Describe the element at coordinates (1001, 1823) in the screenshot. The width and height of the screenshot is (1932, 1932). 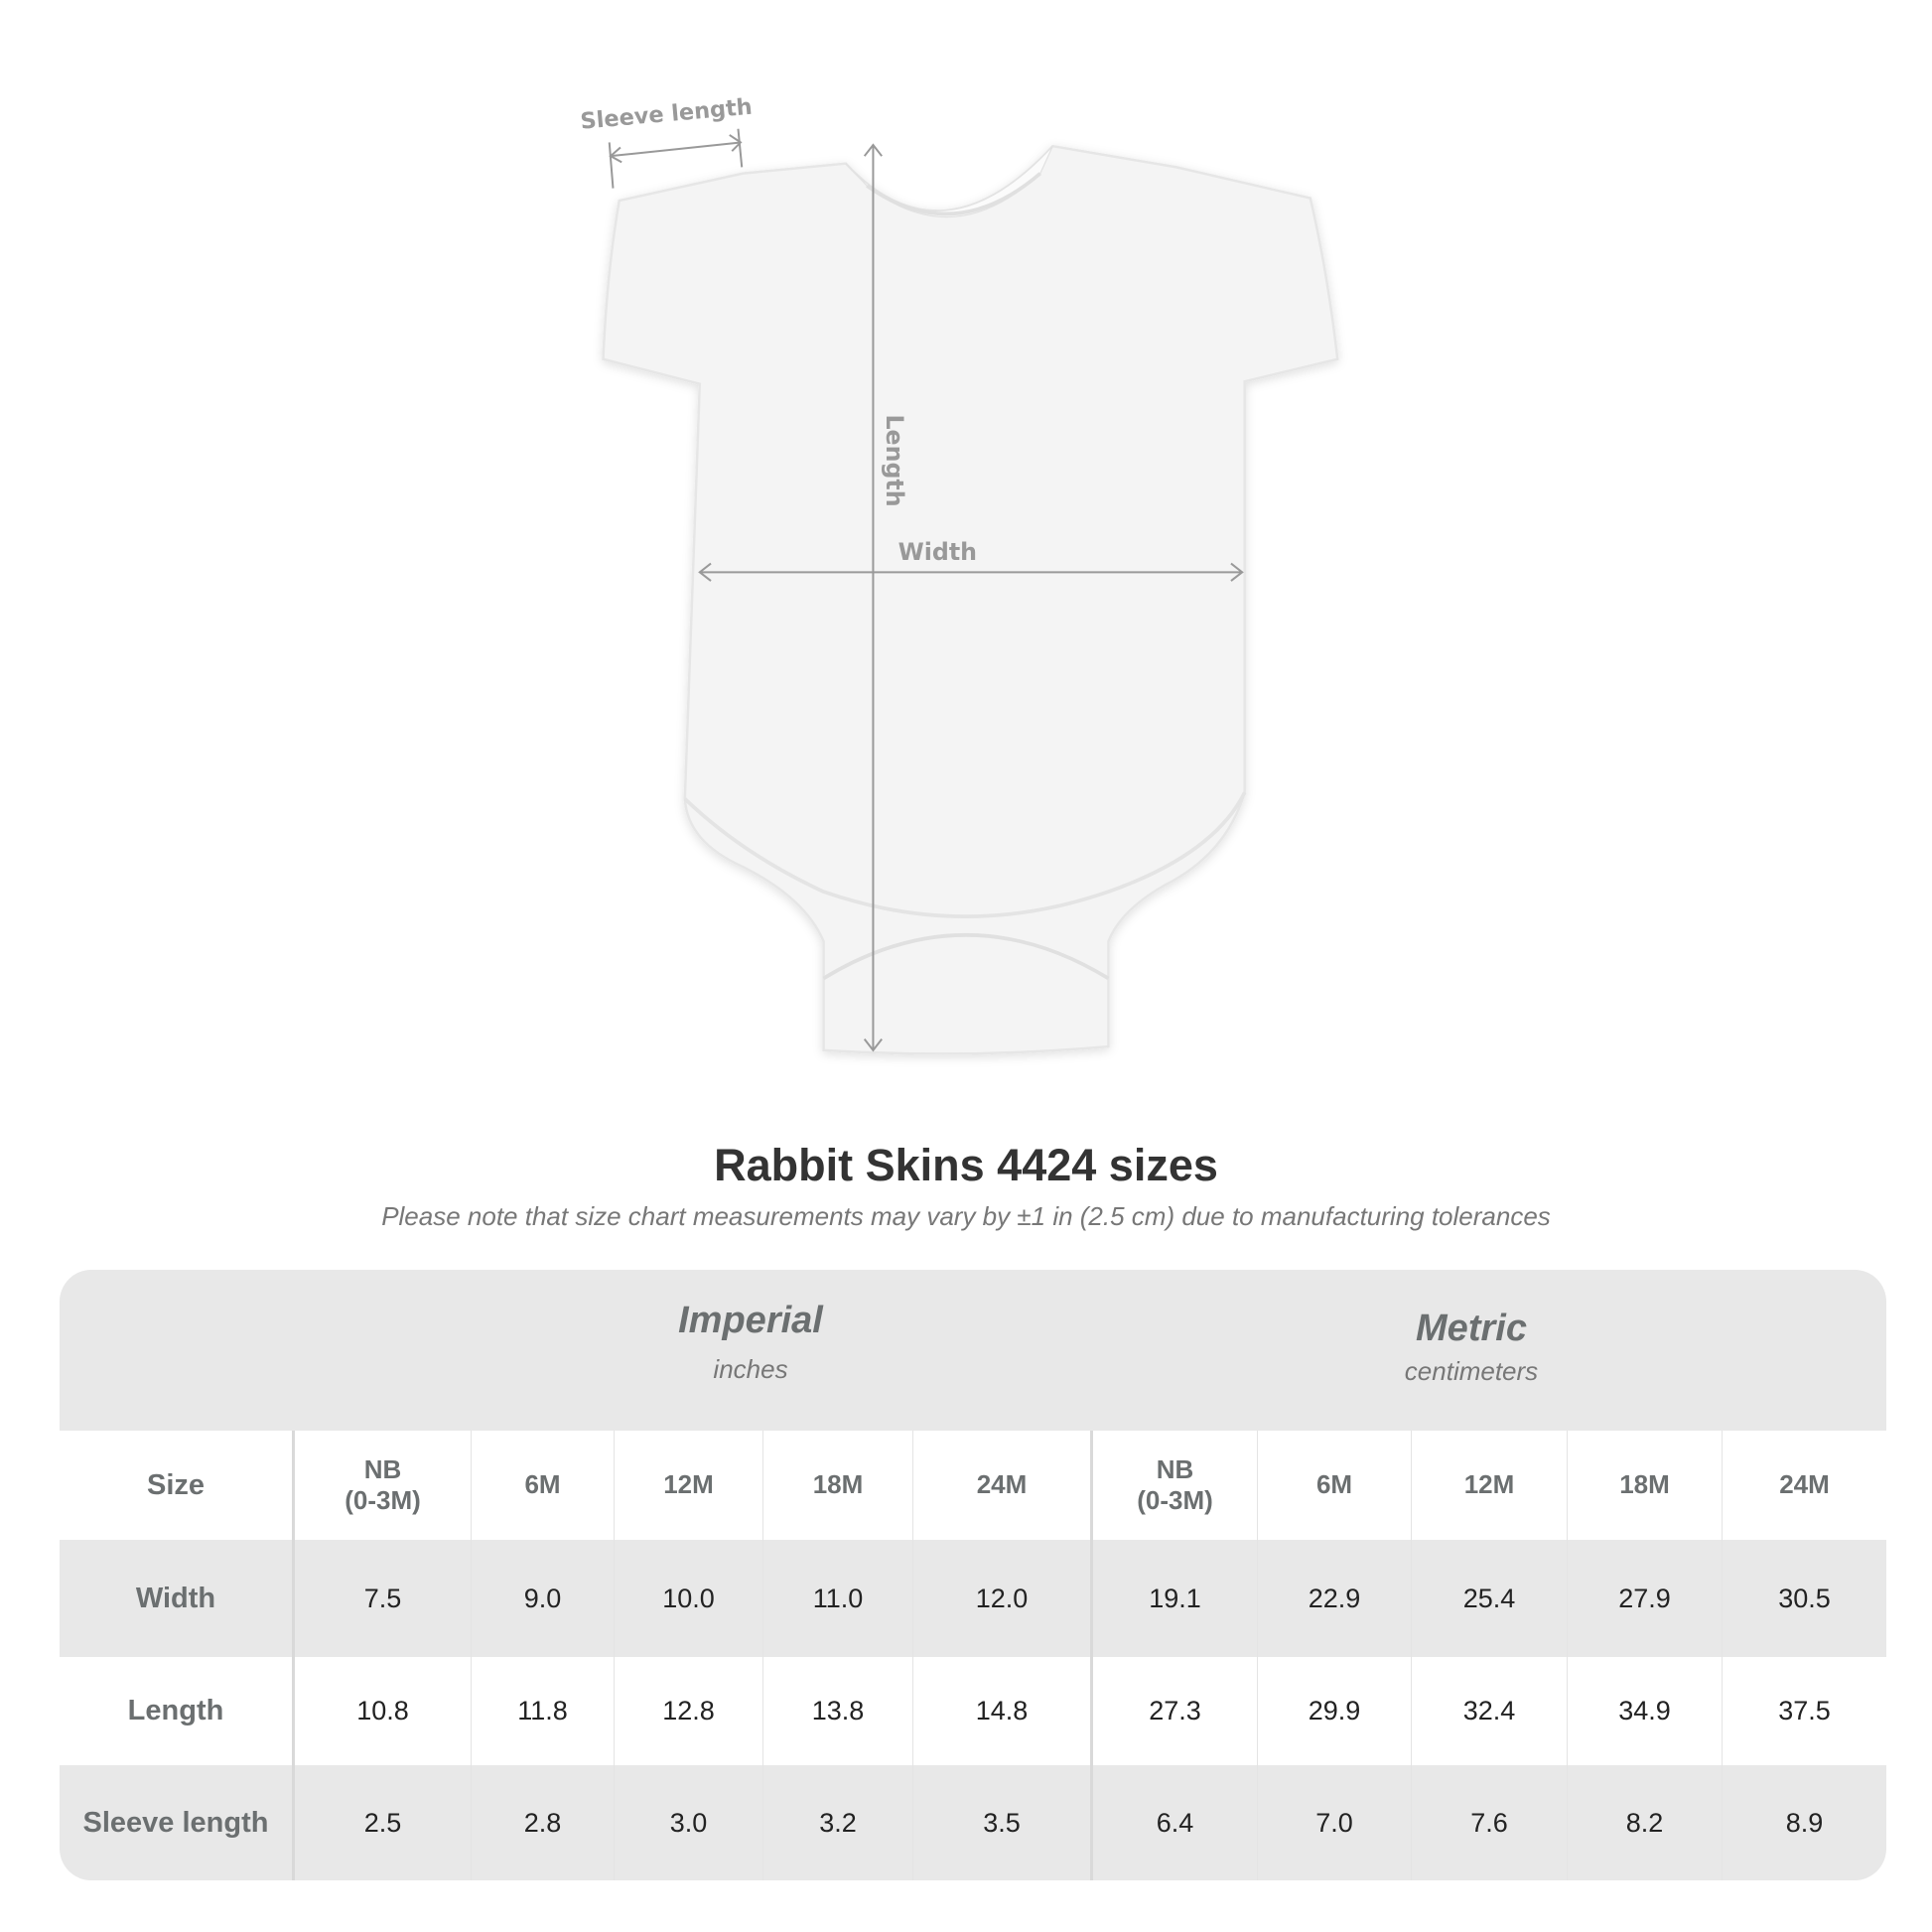
I see `table-cell: 3.5` at that location.